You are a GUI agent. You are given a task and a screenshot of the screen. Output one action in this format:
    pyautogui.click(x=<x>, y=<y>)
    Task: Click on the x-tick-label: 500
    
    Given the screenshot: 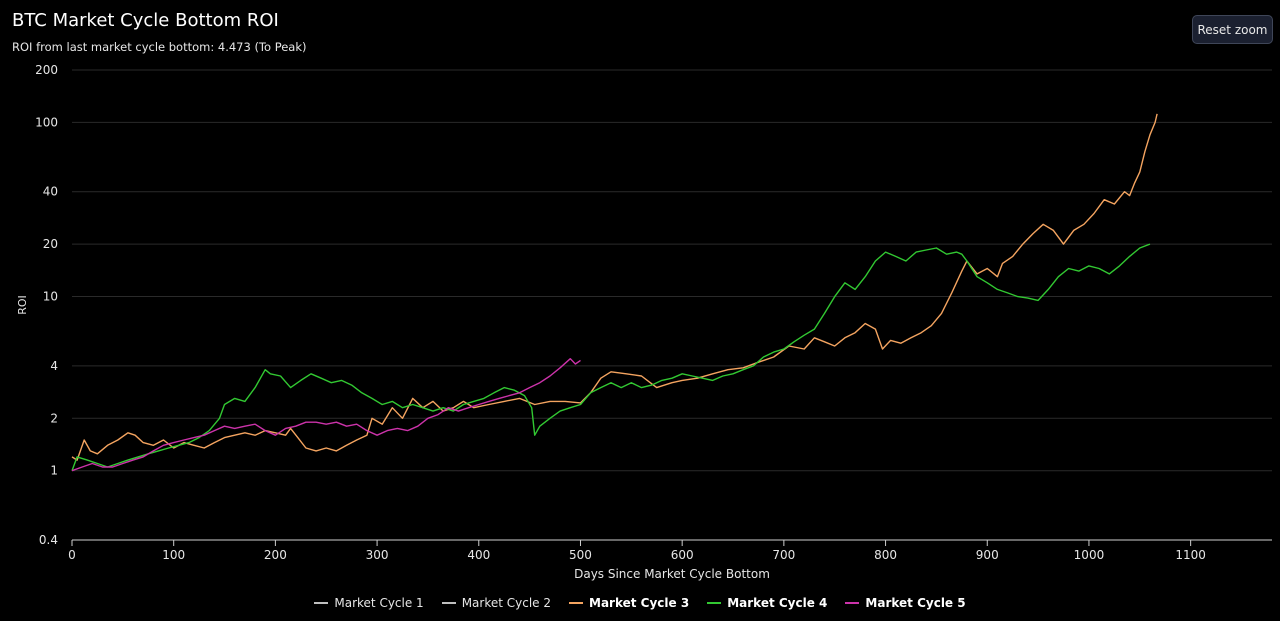 What is the action you would take?
    pyautogui.click(x=580, y=555)
    